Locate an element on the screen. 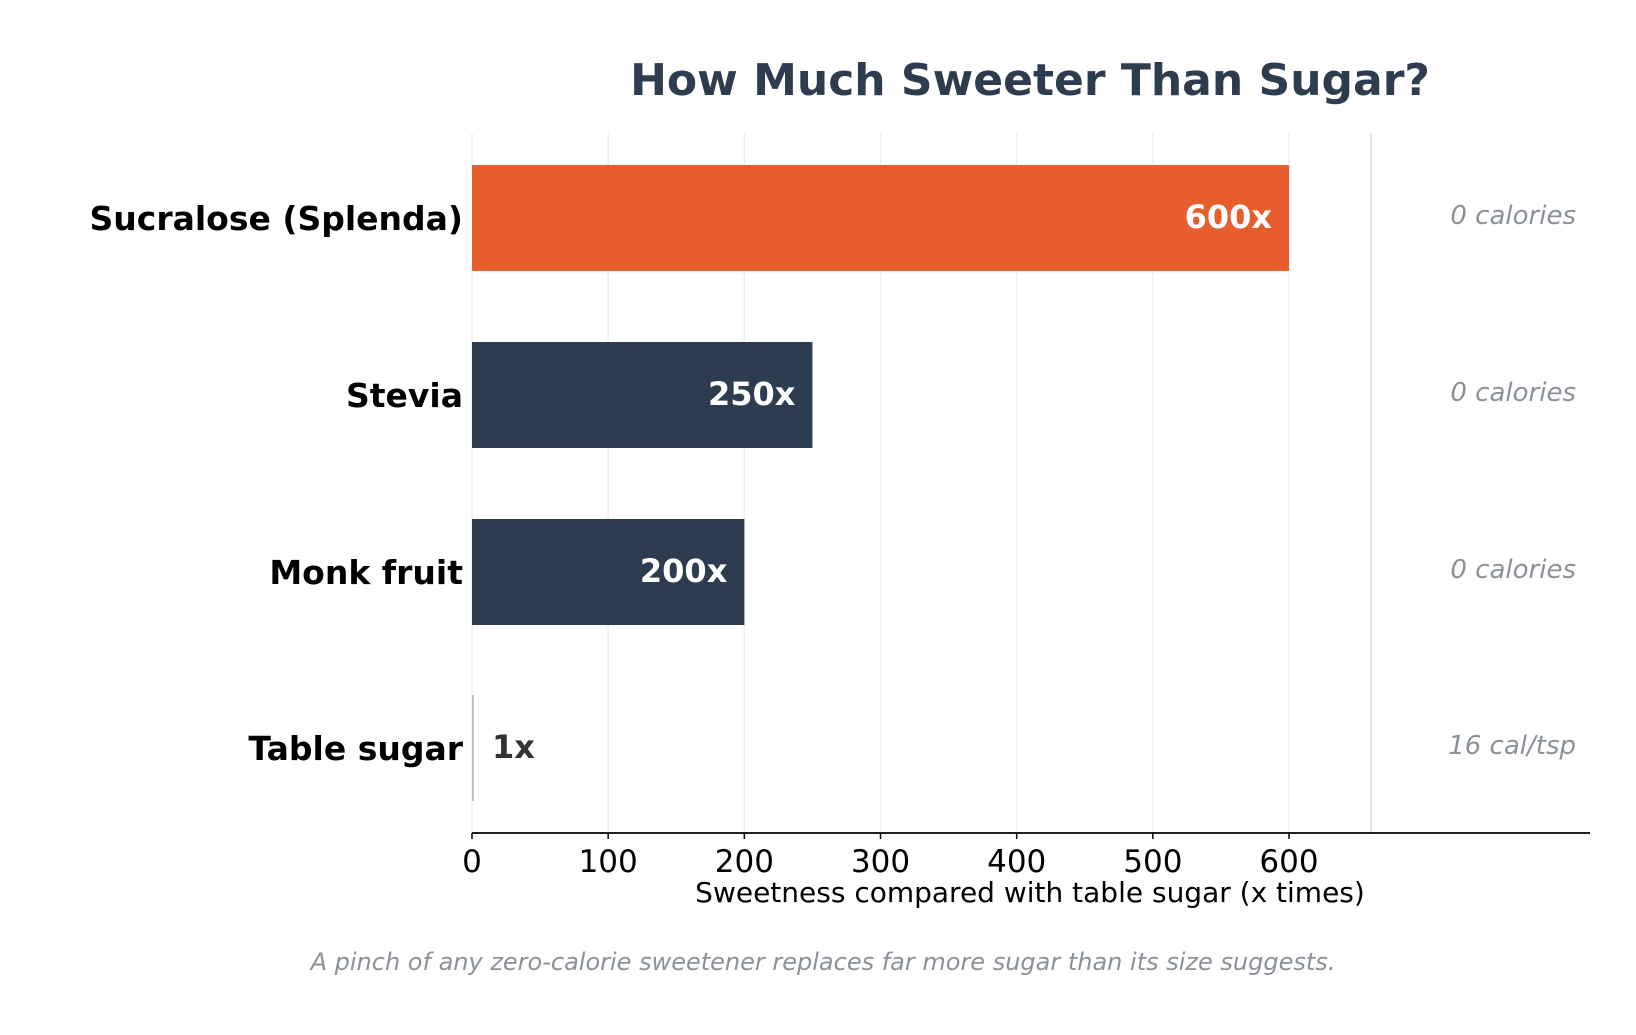  value-label-2: 200x is located at coordinates (684, 571).